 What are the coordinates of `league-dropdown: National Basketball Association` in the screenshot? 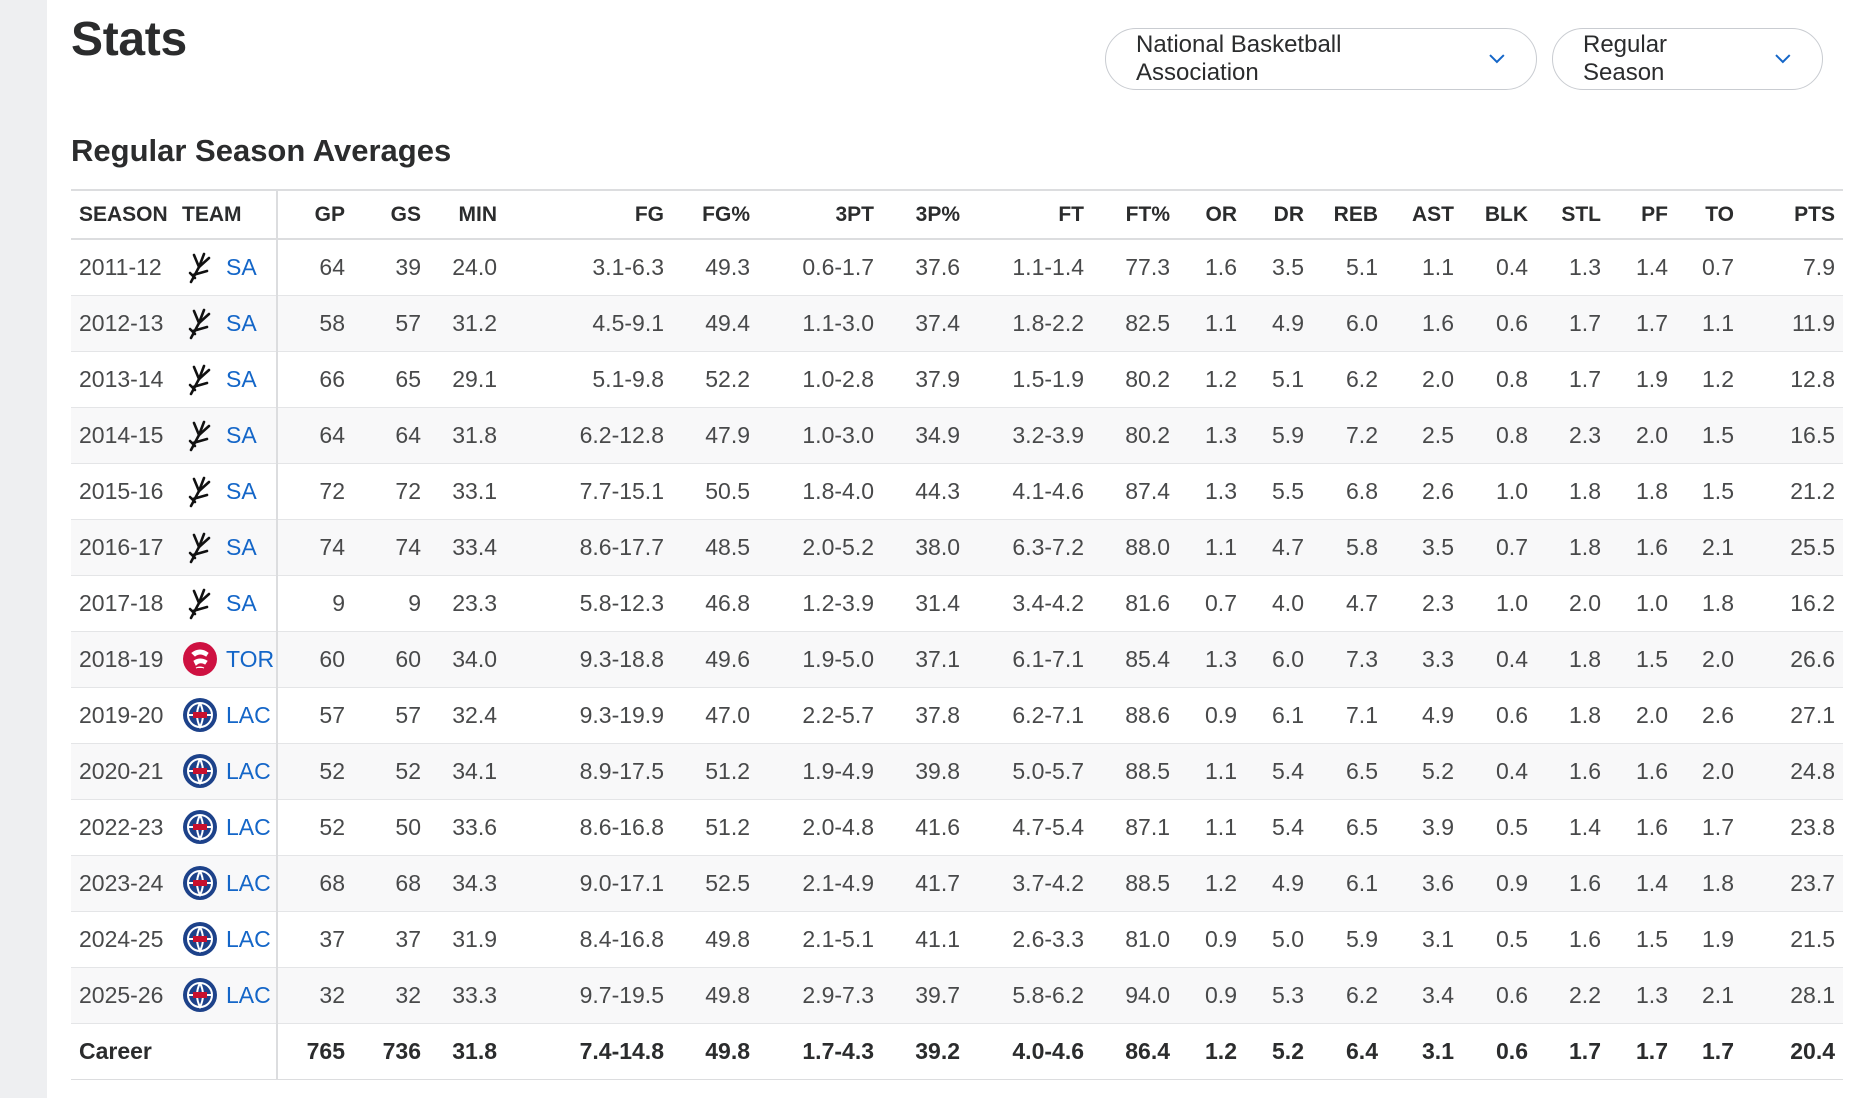 It's located at (1321, 59).